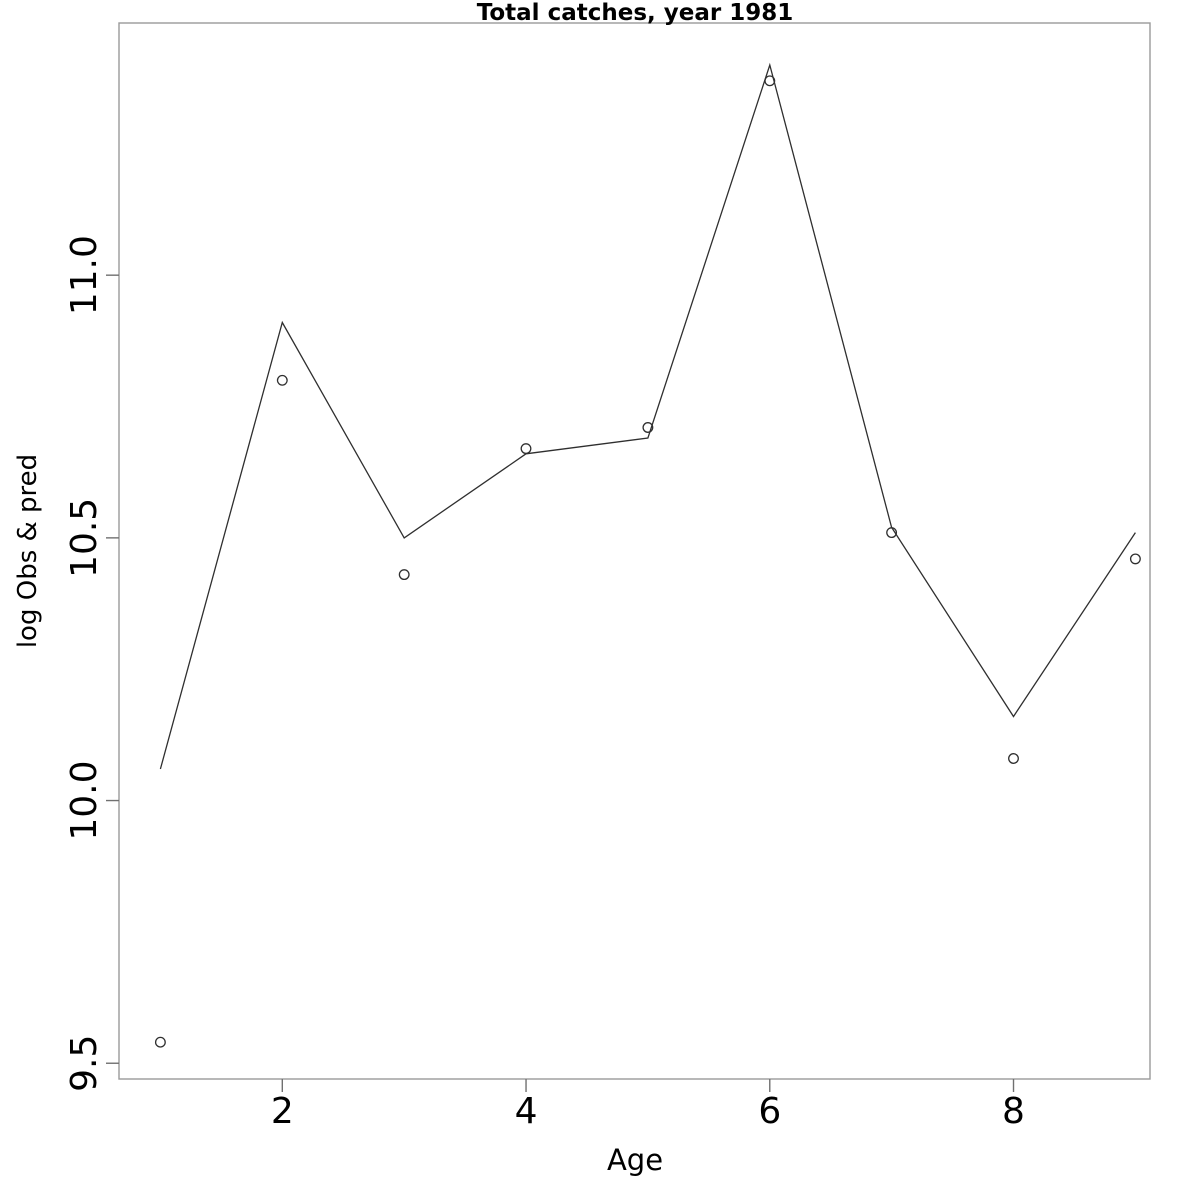  Describe the element at coordinates (84, 1063) in the screenshot. I see `y-tick-label: 9.5` at that location.